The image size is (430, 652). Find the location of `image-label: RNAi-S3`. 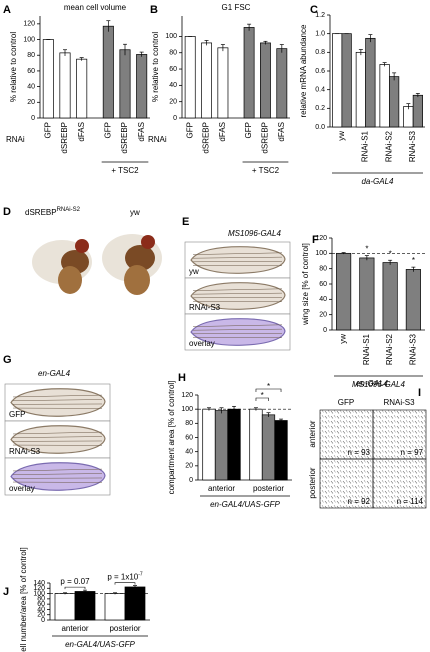

image-label: RNAi-S3 is located at coordinates (205, 307).